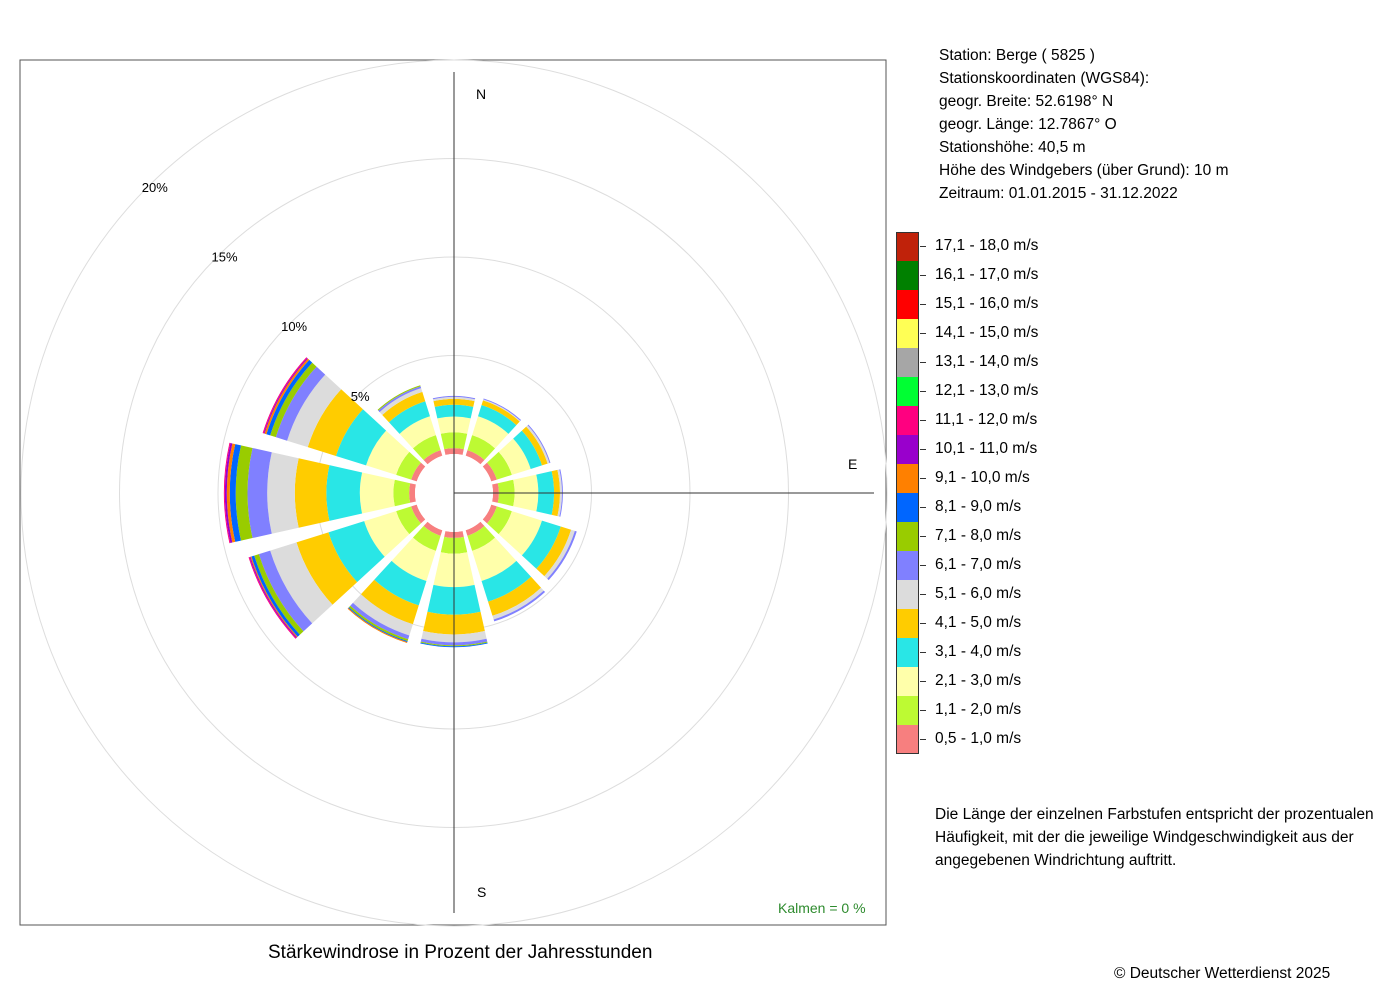 The image size is (1400, 1000). What do you see at coordinates (852, 464) in the screenshot?
I see `direction-label-east: E` at bounding box center [852, 464].